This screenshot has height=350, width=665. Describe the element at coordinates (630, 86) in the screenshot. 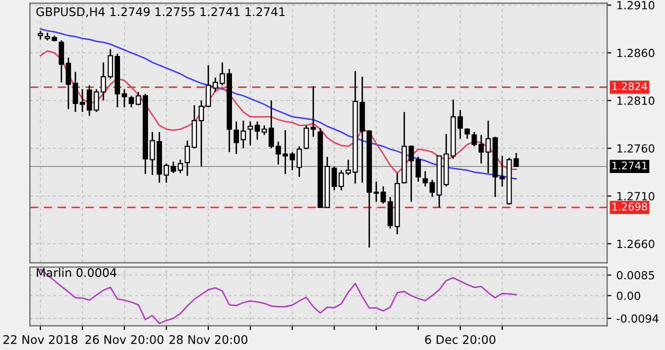

I see `ref-line-label: 1.2824` at that location.